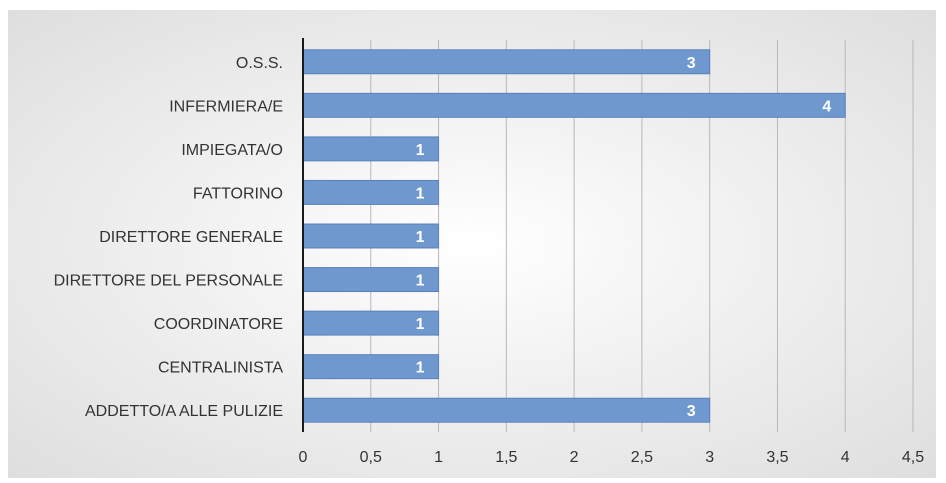 This screenshot has width=946, height=483. I want to click on x-tick-label: 1,5, so click(506, 457).